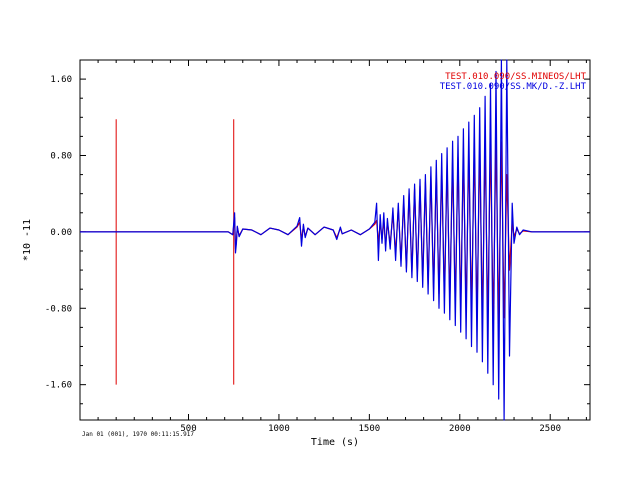 This screenshot has width=640, height=484. I want to click on x-tick-label: 1500, so click(370, 429).